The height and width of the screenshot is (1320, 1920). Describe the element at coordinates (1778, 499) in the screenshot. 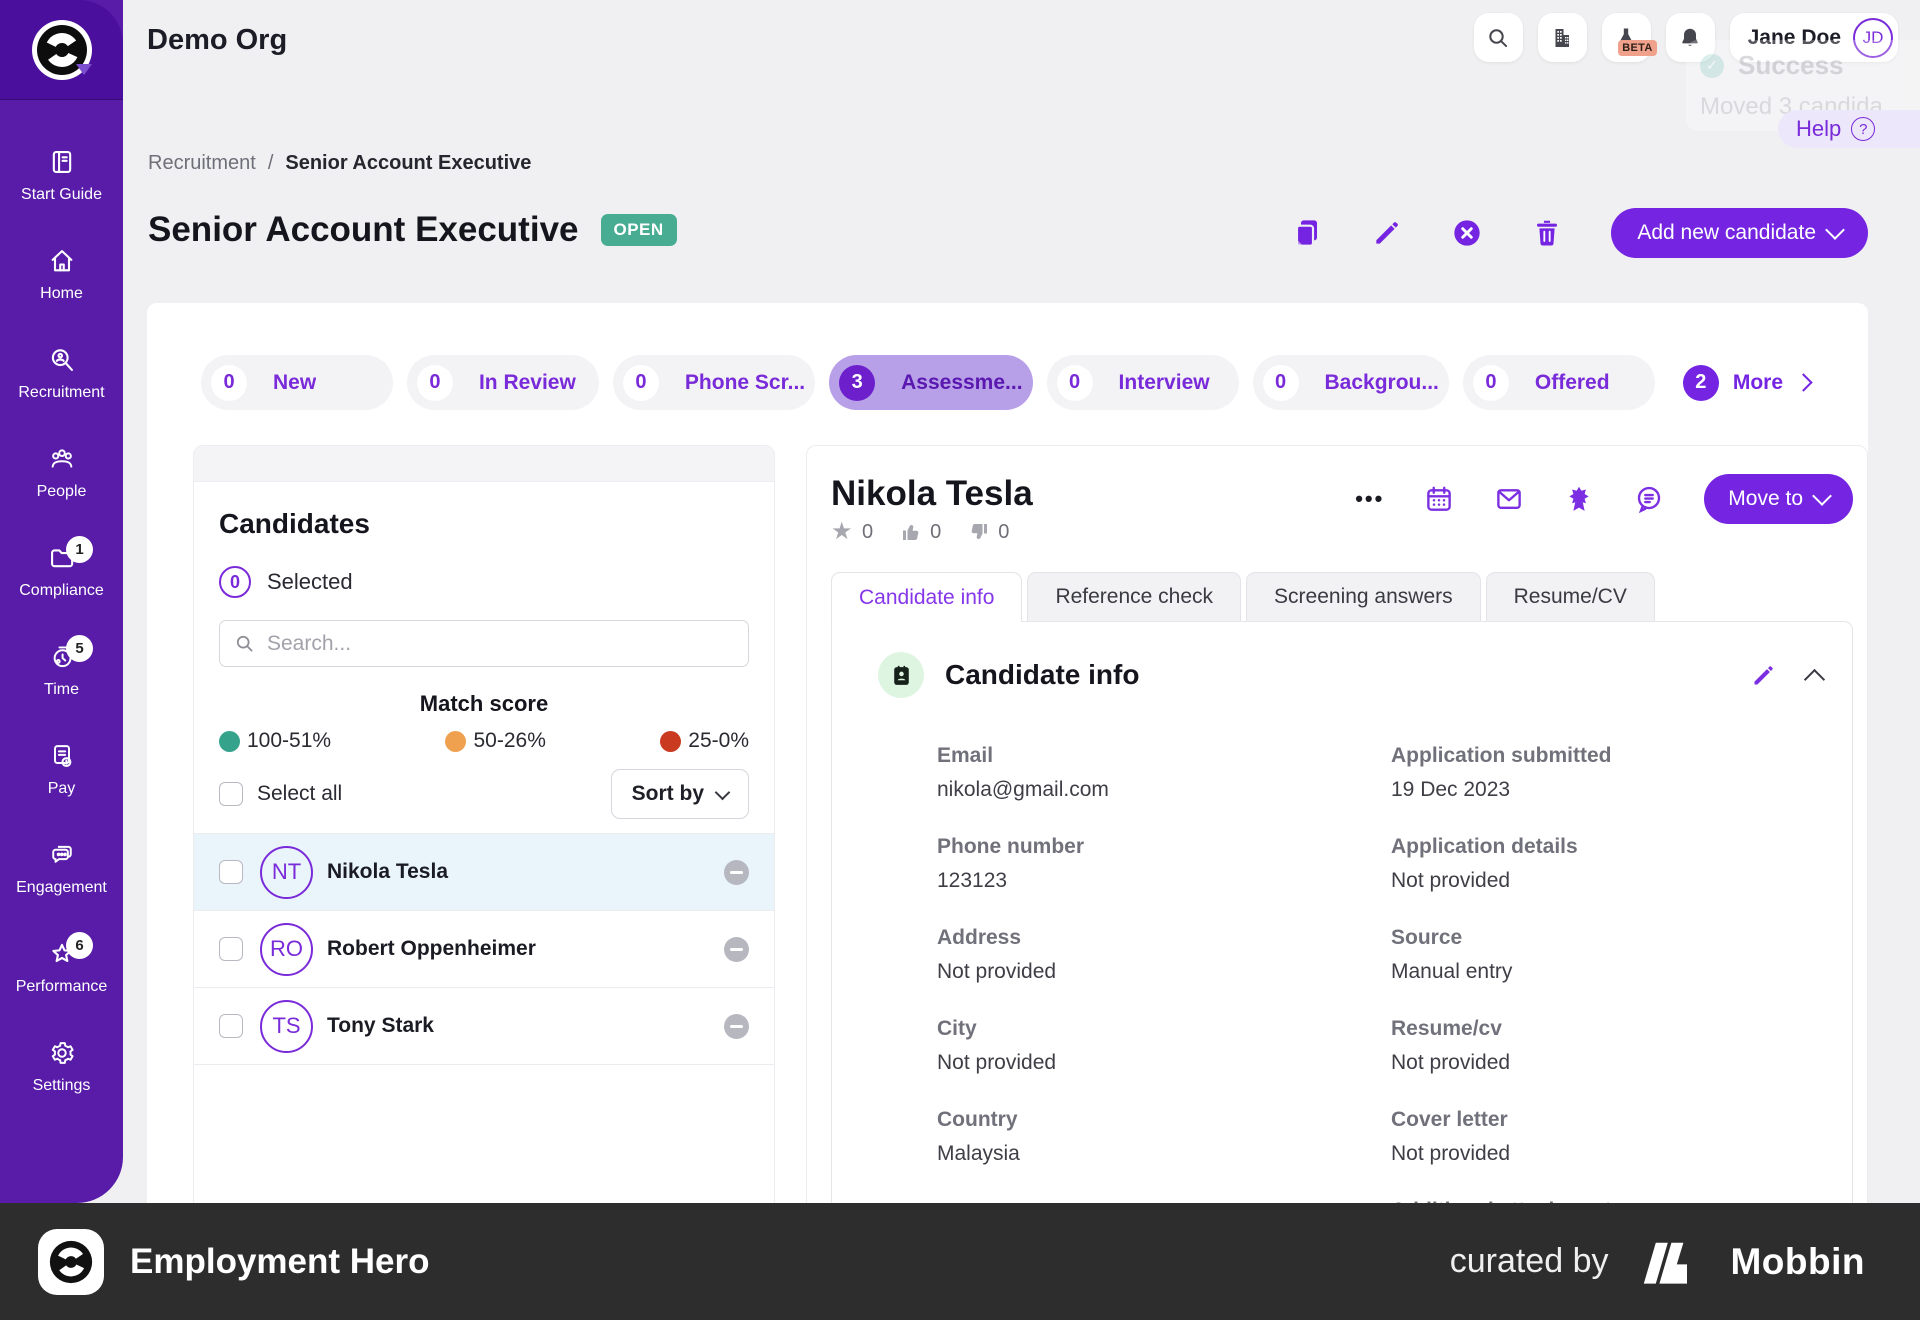

I see `move-to-button: Move to` at that location.